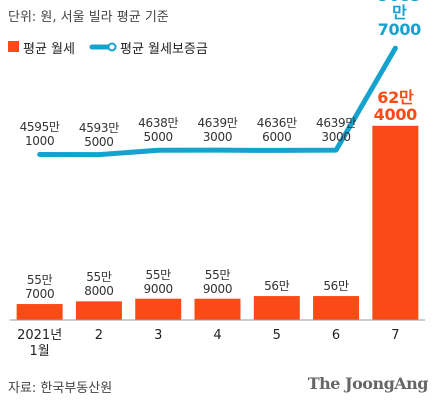  Describe the element at coordinates (395, 105) in the screenshot. I see `data-label: 62만 4000` at that location.